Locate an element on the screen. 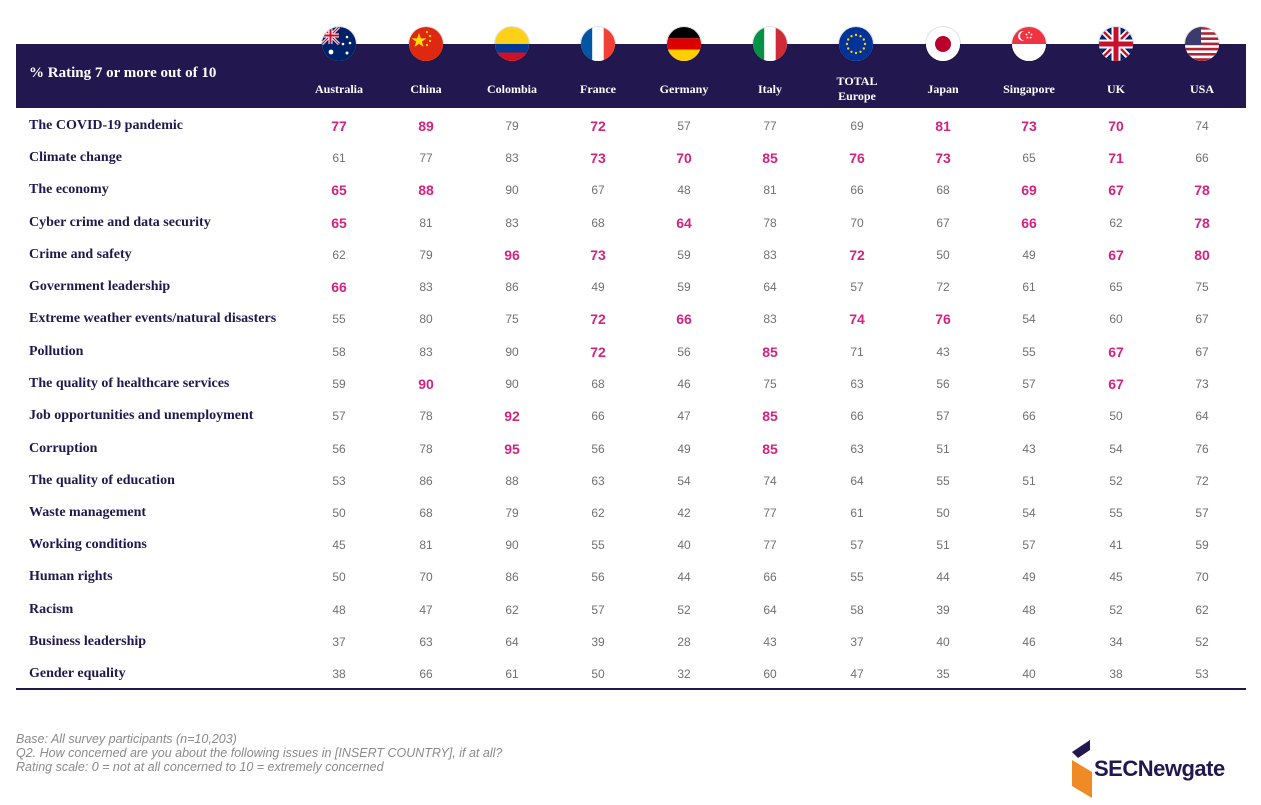  value-cell-highlighted: 67 is located at coordinates (1116, 255).